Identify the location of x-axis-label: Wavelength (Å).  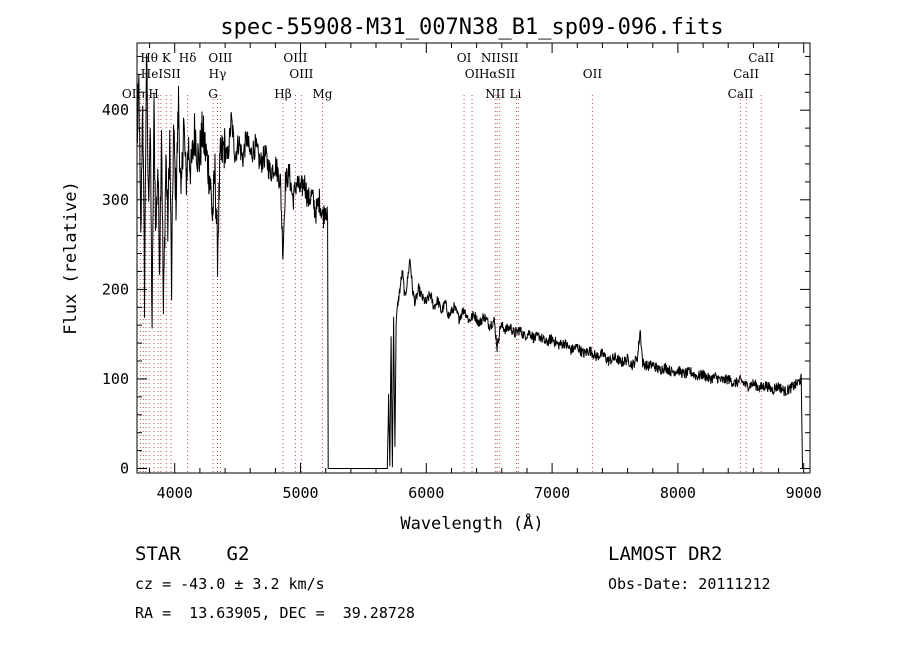
(471, 523).